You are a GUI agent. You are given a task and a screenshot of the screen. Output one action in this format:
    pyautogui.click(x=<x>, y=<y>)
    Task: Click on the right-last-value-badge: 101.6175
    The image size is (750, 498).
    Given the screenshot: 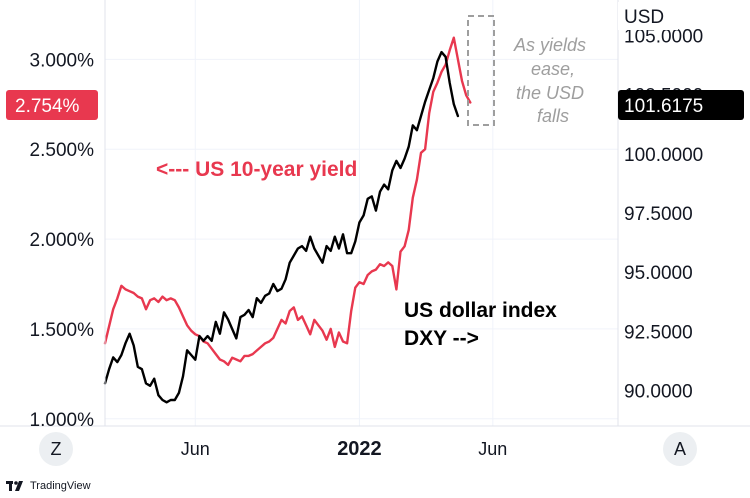 What is the action you would take?
    pyautogui.click(x=681, y=105)
    